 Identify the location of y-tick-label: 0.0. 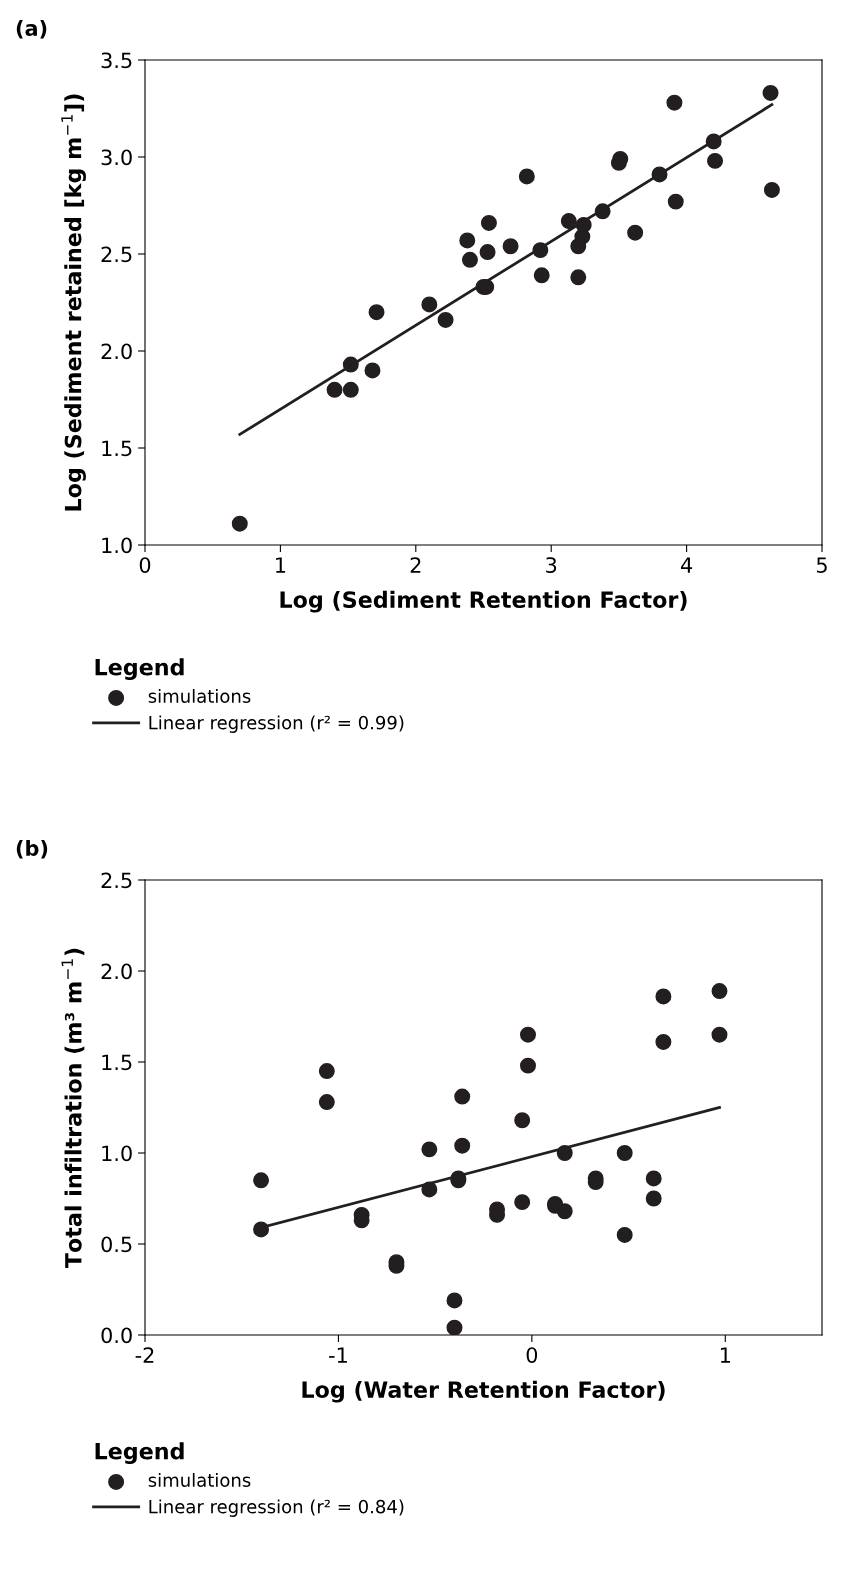
(116, 1335).